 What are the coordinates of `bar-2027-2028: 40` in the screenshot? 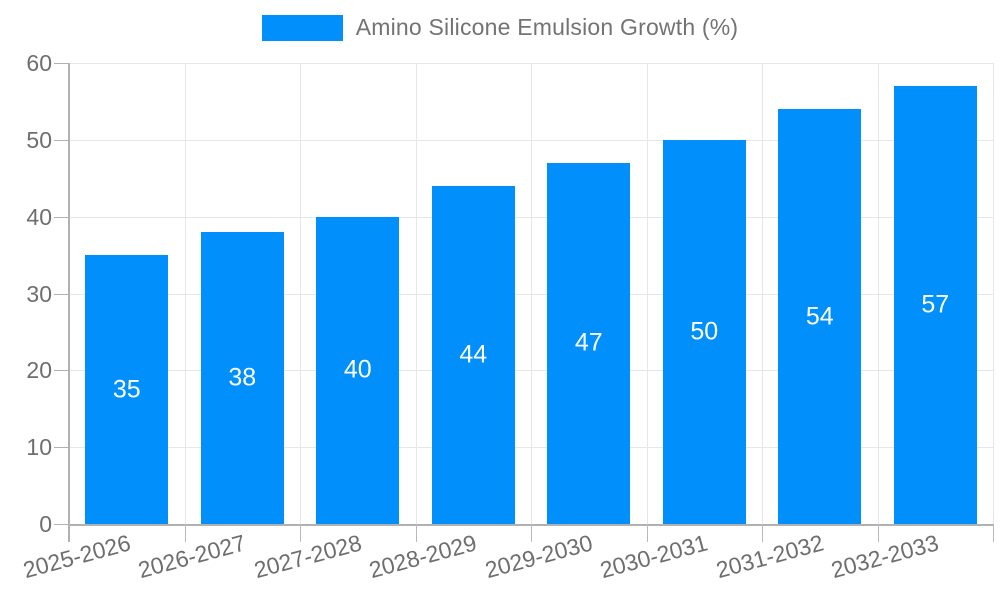 It's located at (358, 370).